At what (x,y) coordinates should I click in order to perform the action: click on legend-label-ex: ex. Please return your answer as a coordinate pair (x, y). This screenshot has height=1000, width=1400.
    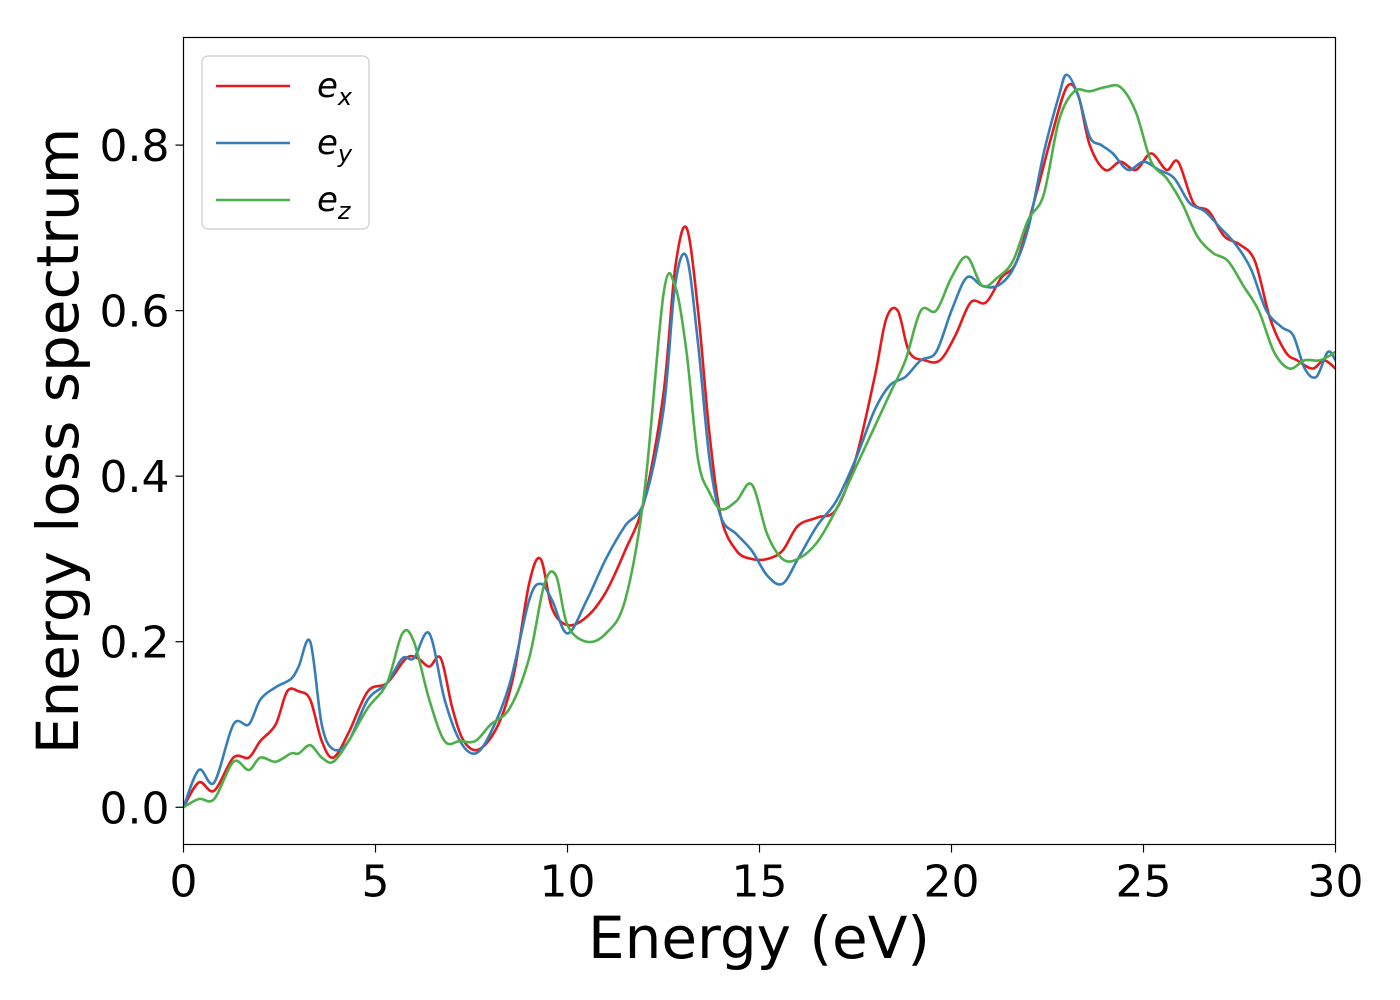
    Looking at the image, I should click on (335, 88).